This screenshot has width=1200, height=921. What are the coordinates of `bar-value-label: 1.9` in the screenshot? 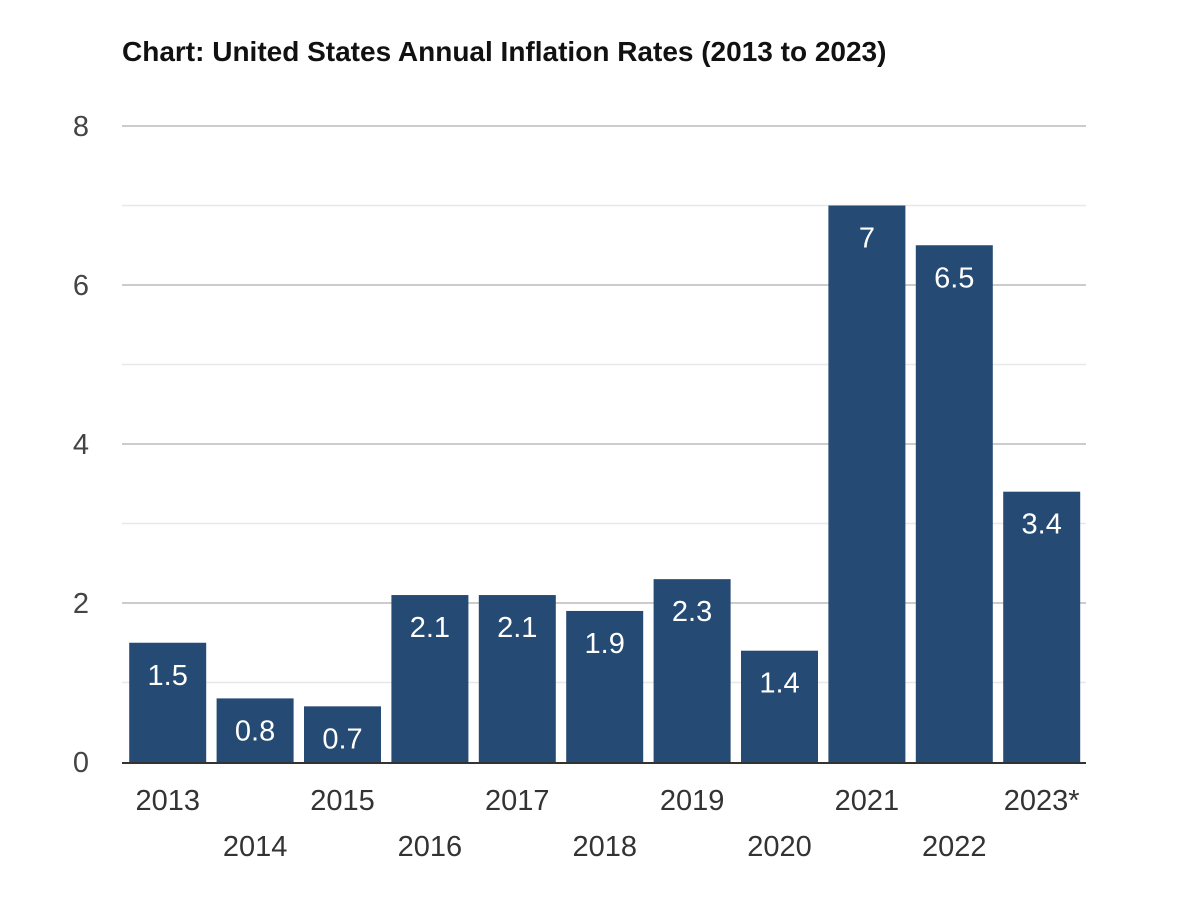 It's located at (605, 644).